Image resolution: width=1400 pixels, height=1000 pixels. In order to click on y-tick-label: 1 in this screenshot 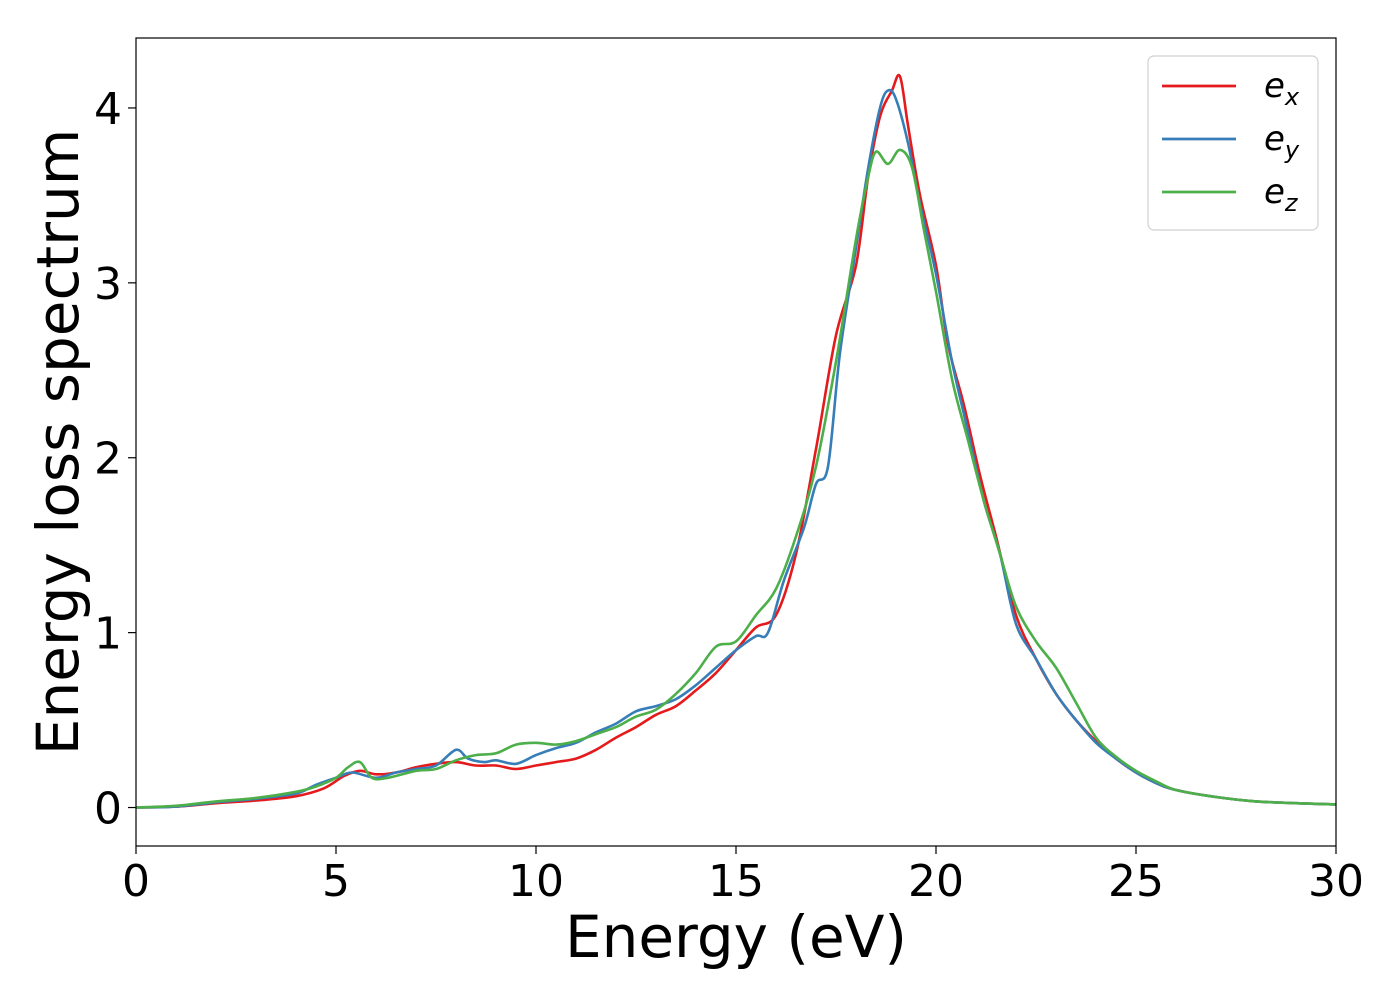, I will do `click(108, 634)`.